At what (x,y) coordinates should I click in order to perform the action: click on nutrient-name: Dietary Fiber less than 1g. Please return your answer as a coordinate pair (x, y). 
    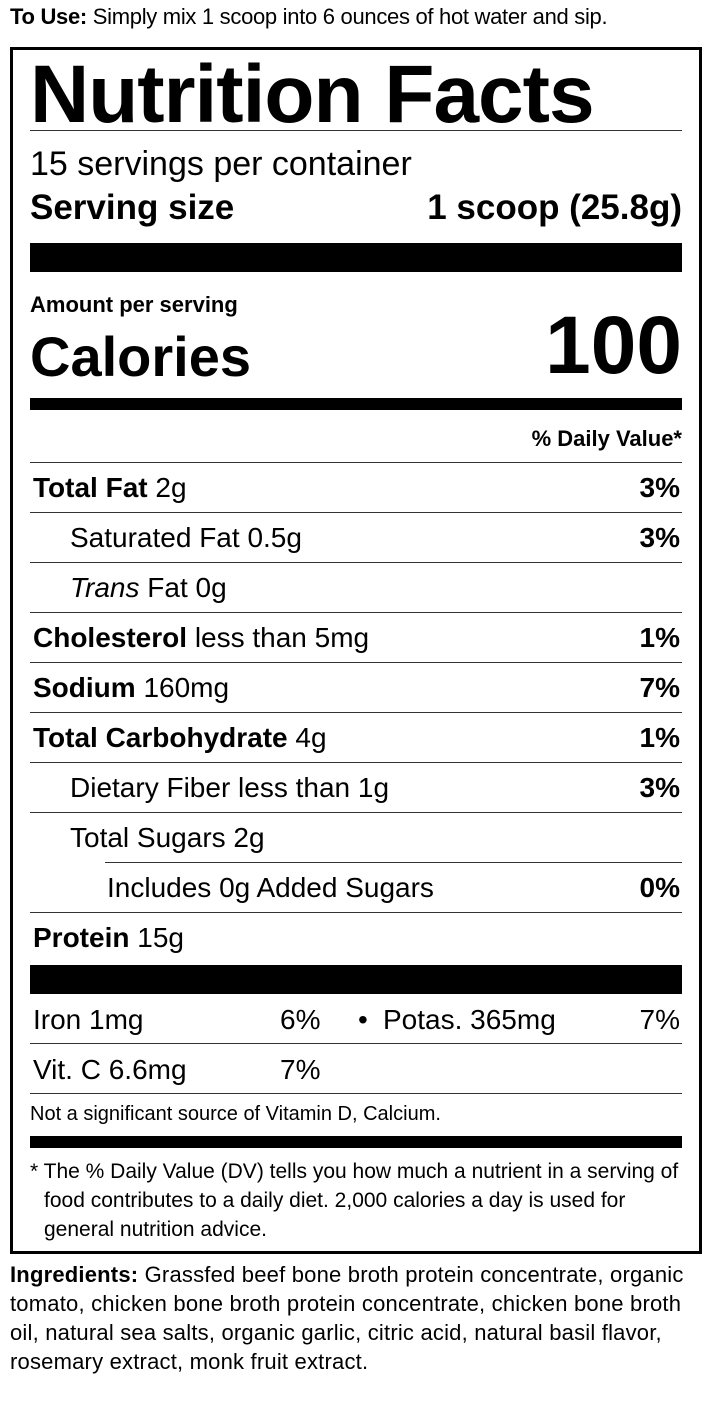
    Looking at the image, I should click on (229, 788).